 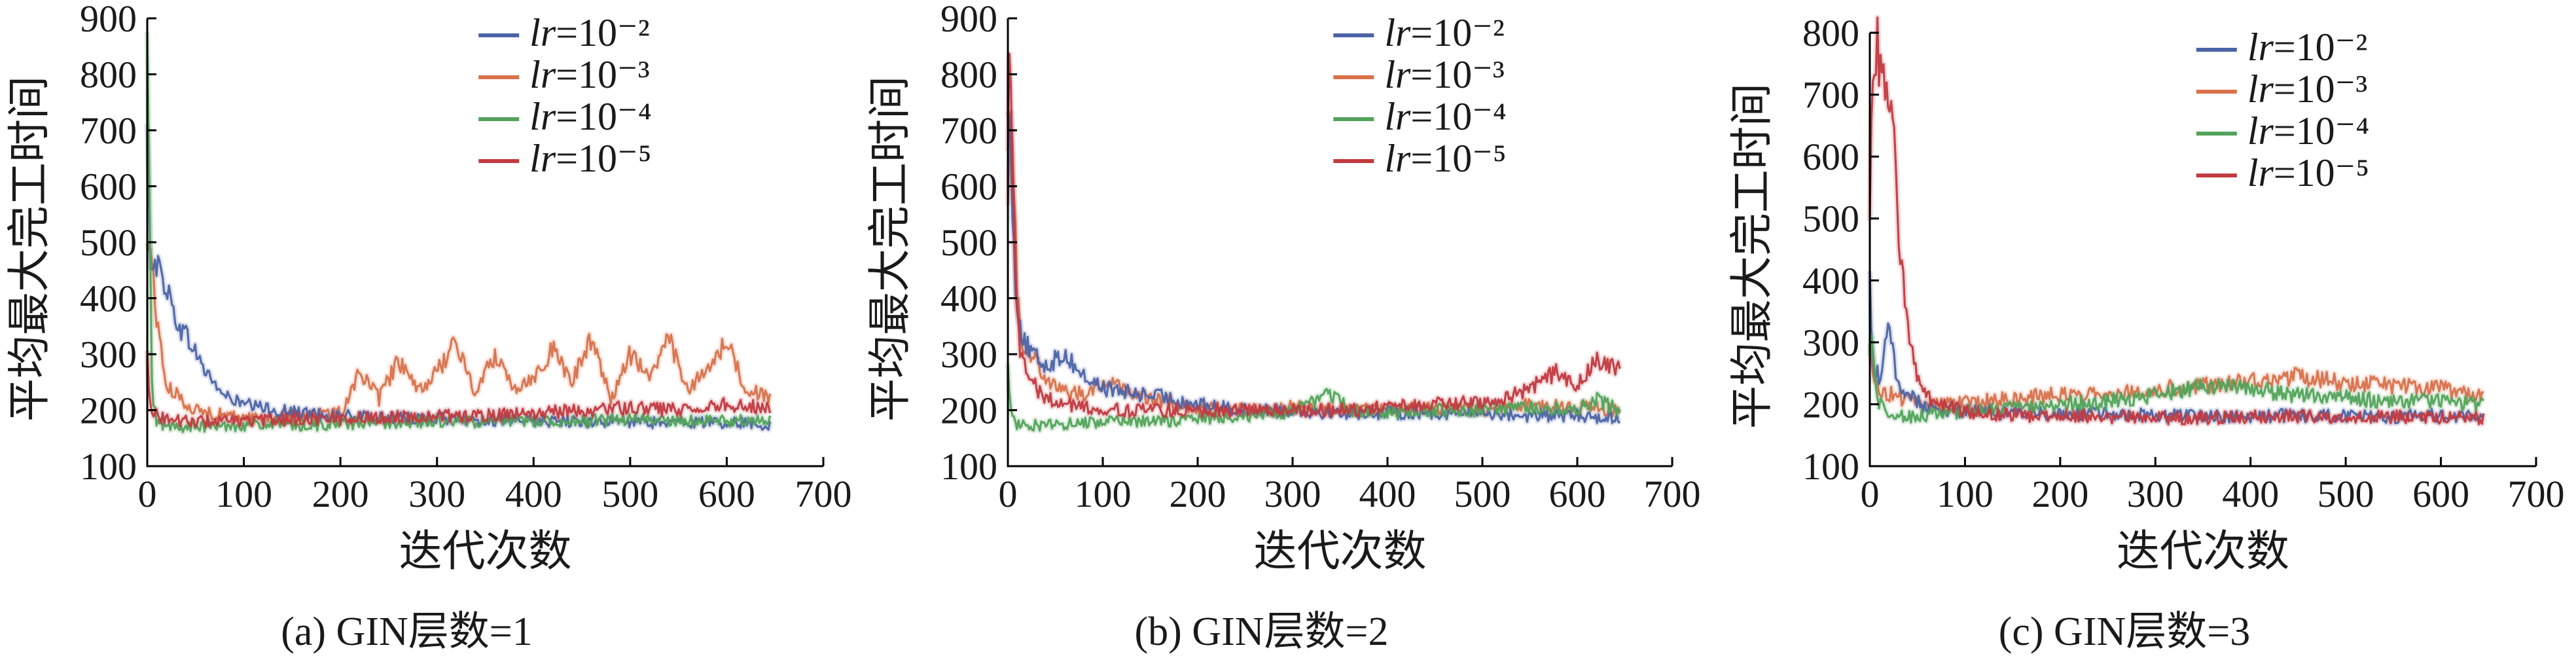 I want to click on x-axis-title-c: 迭代次数, so click(x=2203, y=551).